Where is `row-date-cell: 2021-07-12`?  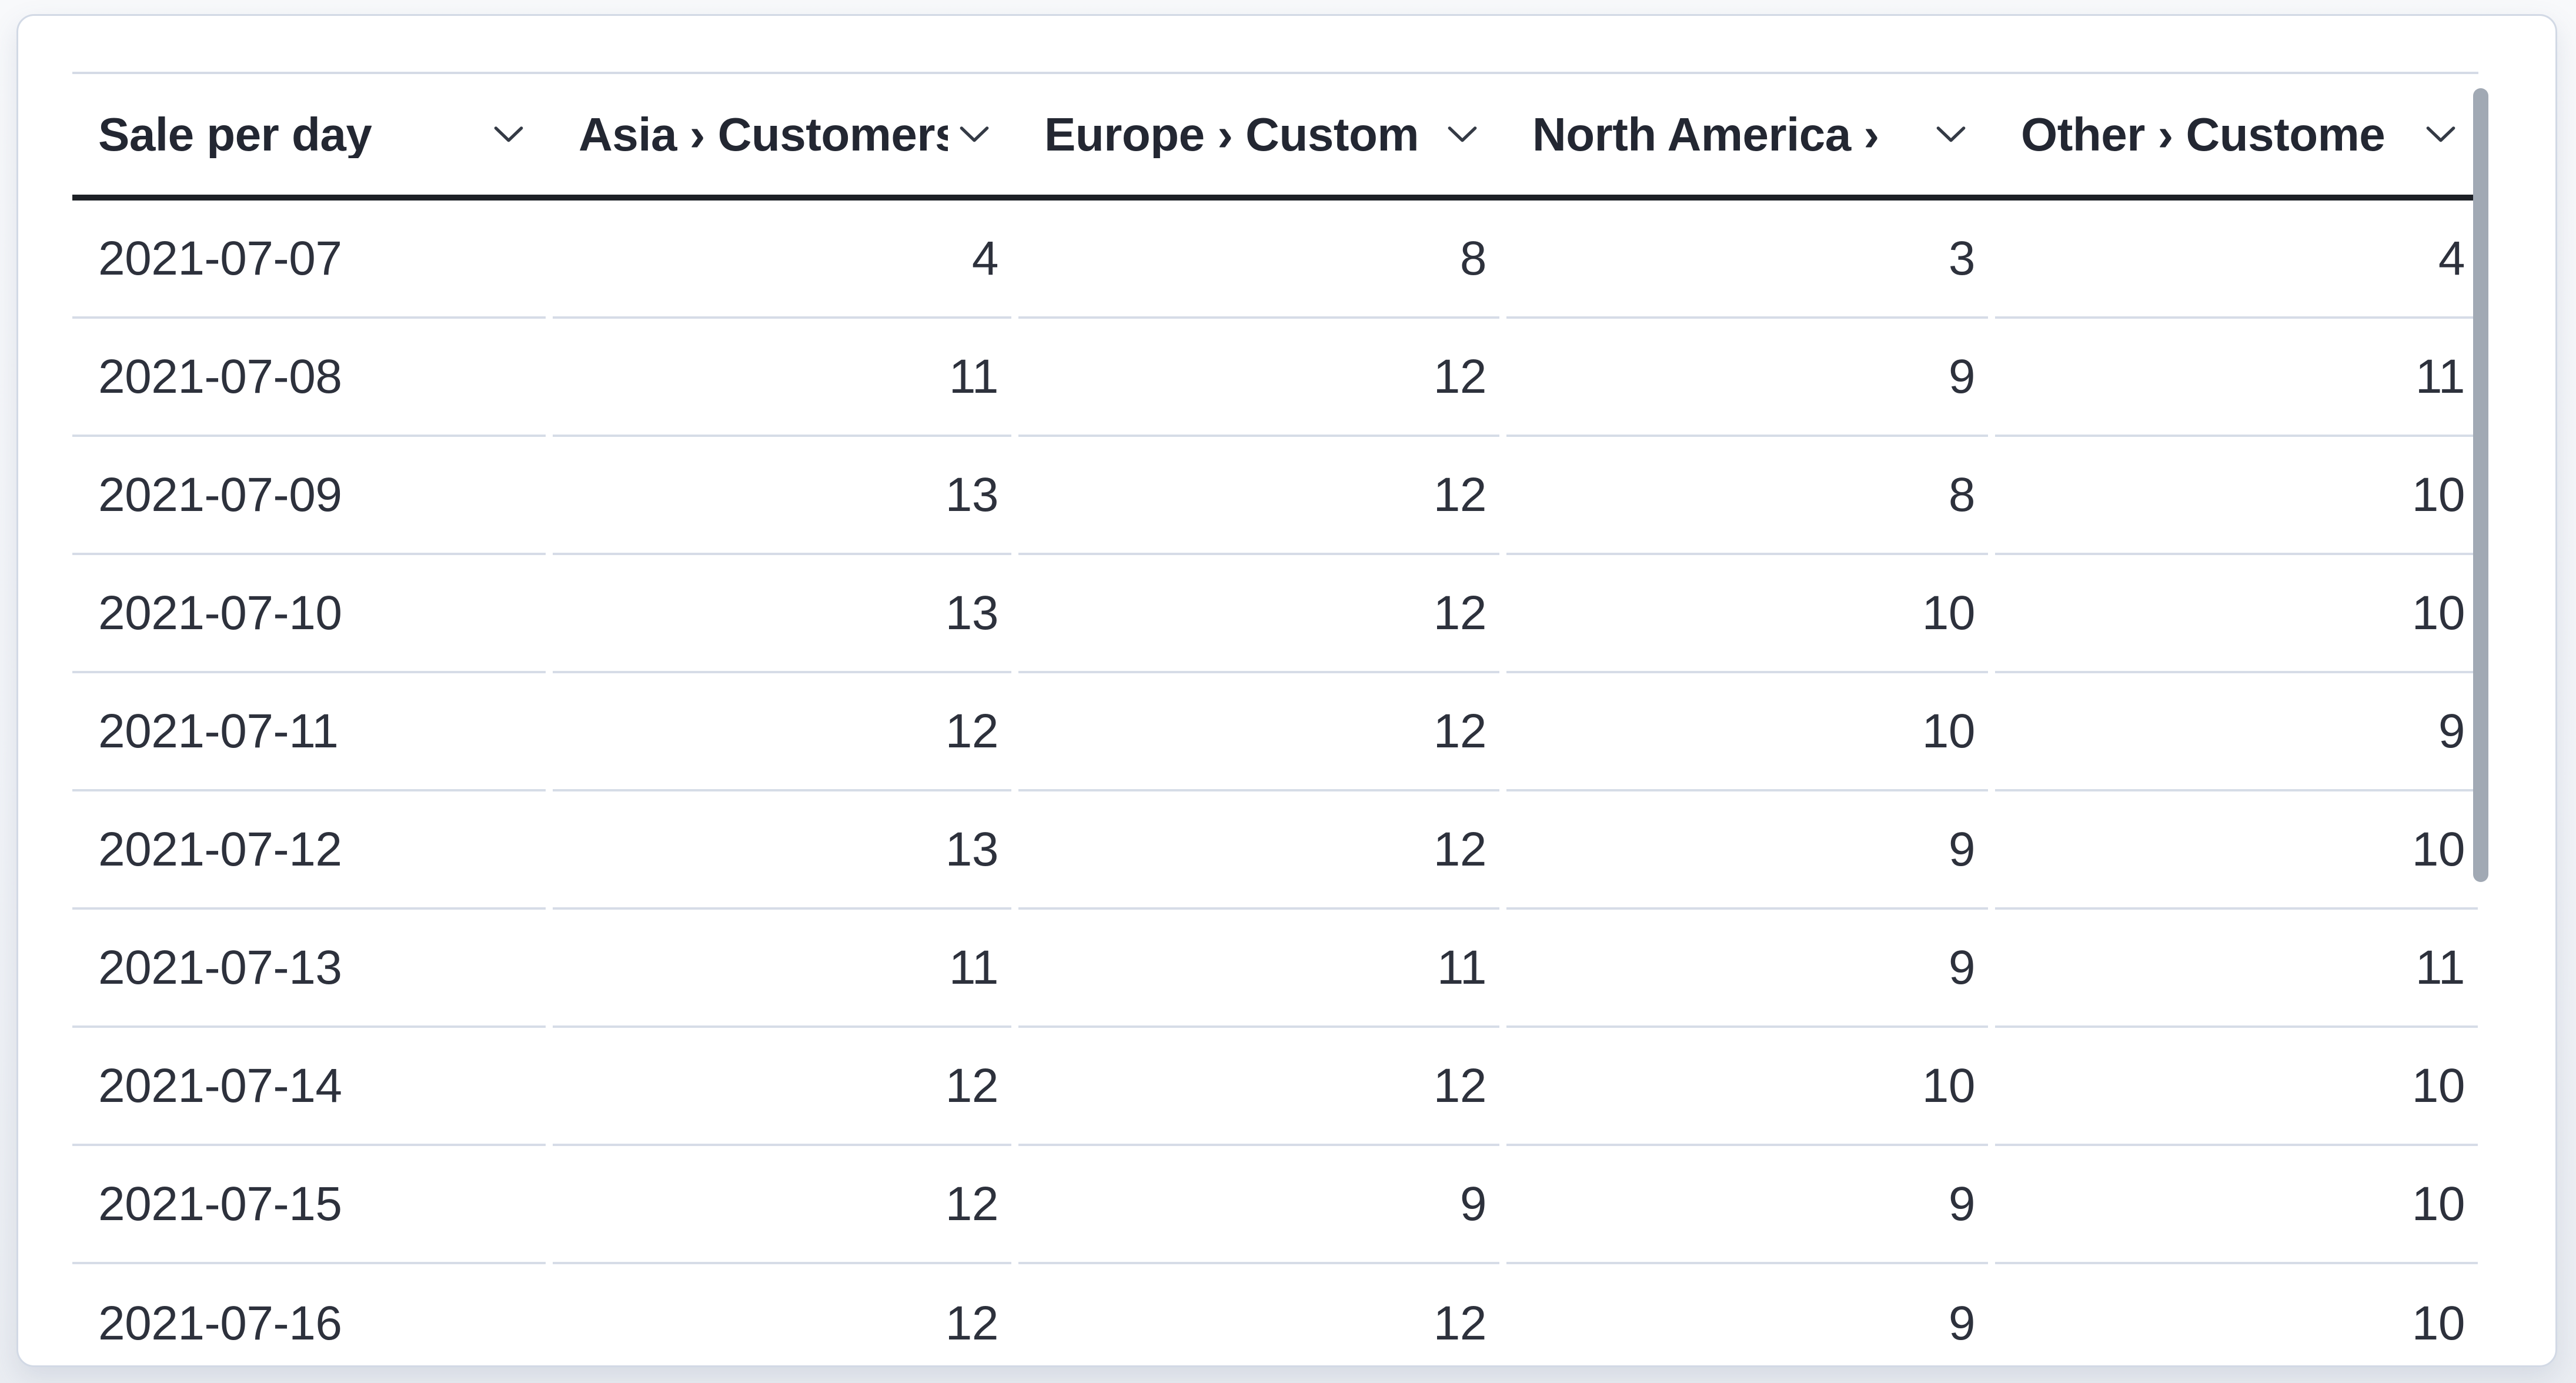
row-date-cell: 2021-07-12 is located at coordinates (309, 850).